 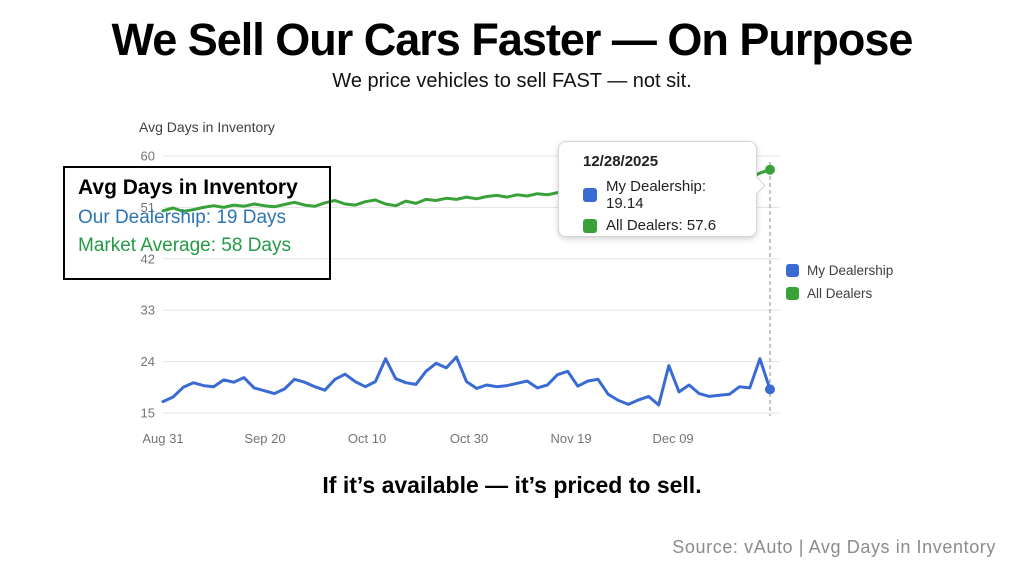 I want to click on y-tick-label: 15, so click(x=148, y=413).